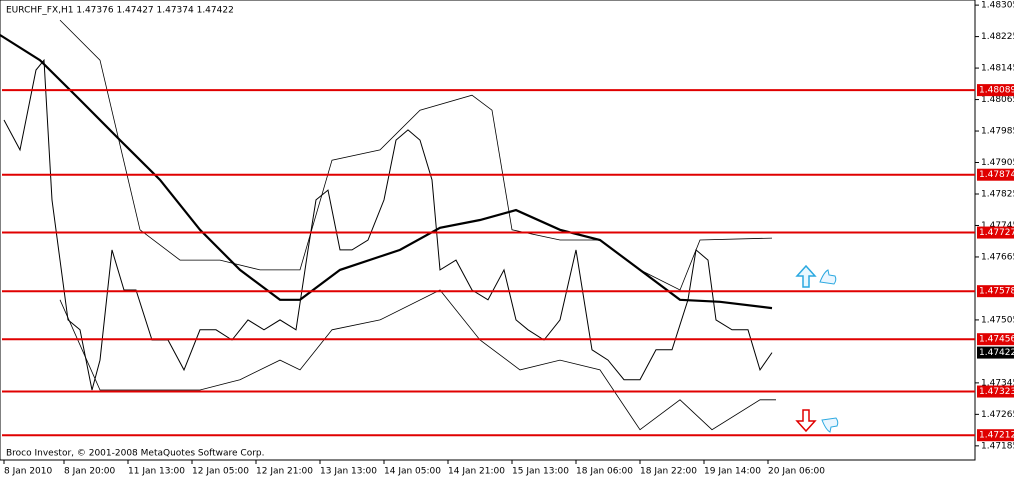 Image resolution: width=1014 pixels, height=479 pixels. I want to click on level-label: 1.47323, so click(996, 392).